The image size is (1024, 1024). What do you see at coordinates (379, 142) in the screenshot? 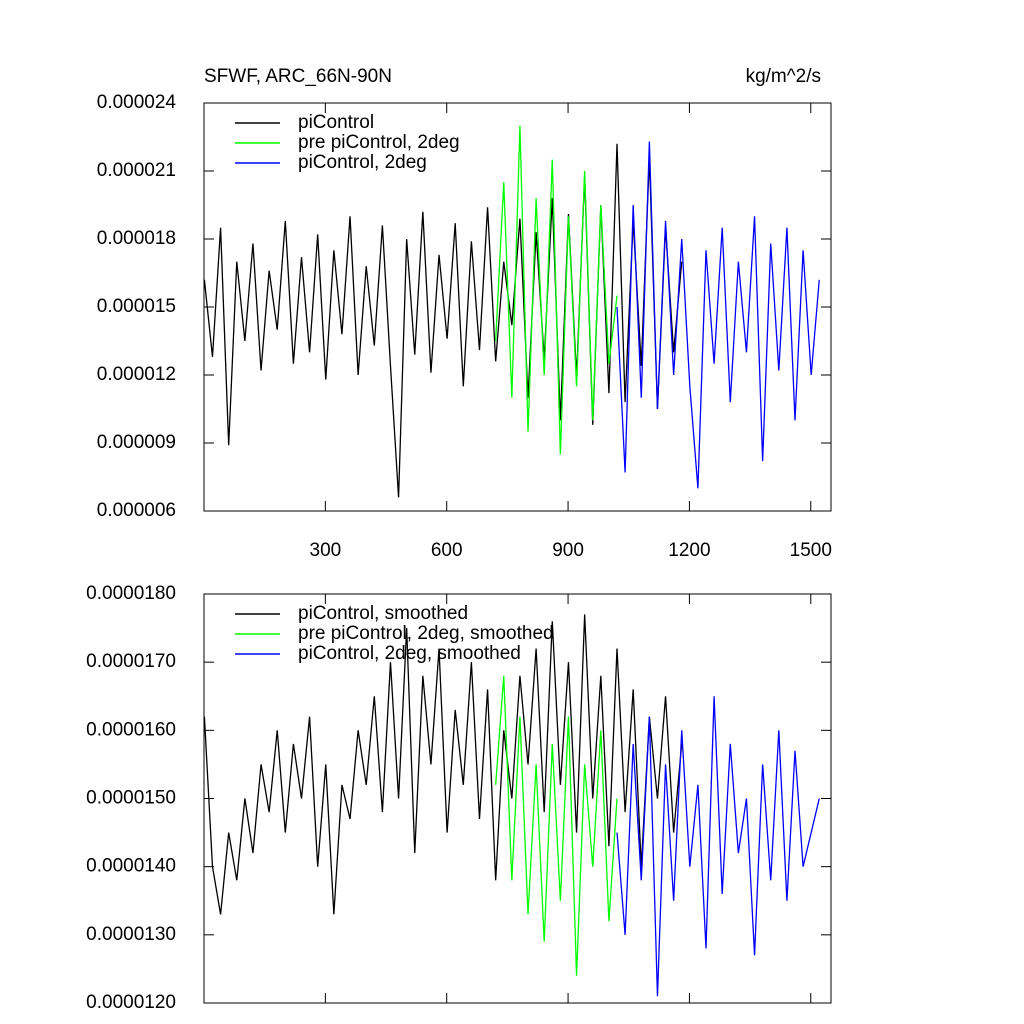
I see `legend-label: pre piControl, 2deg` at bounding box center [379, 142].